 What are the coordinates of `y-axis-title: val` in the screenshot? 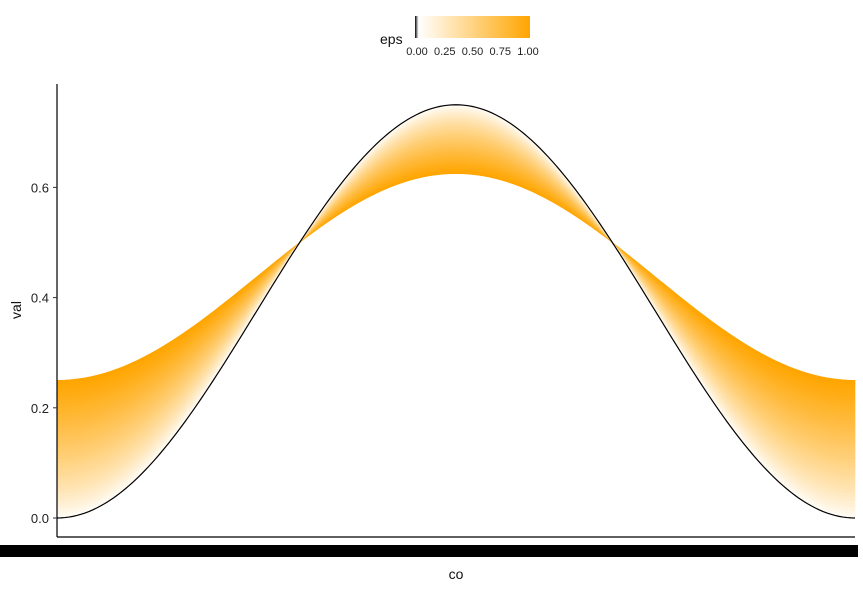 It's located at (16, 310).